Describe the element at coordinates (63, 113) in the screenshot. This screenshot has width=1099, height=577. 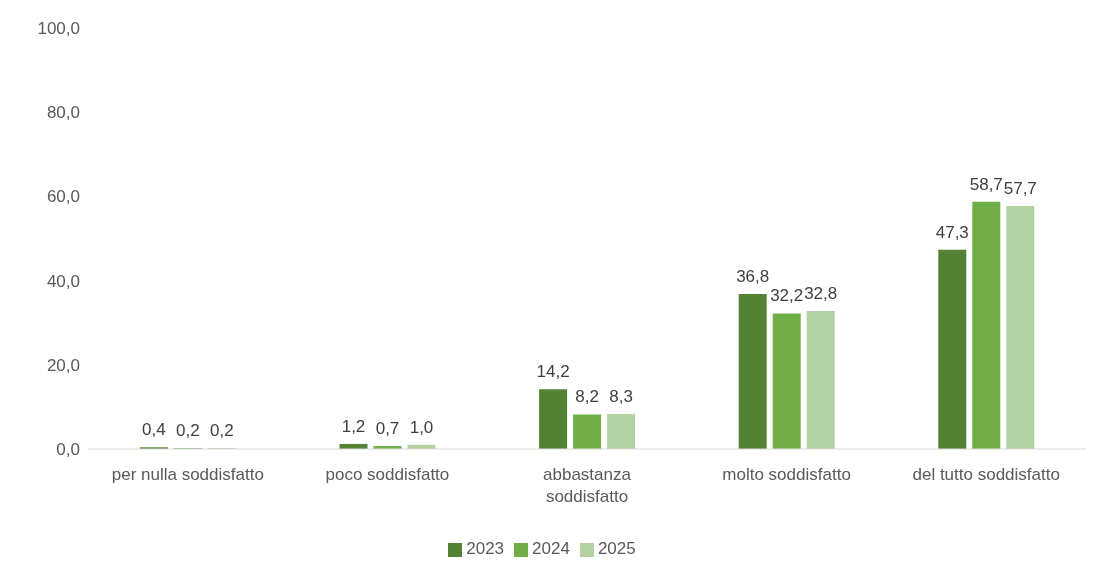
I see `y-tick-label: 80,0` at that location.